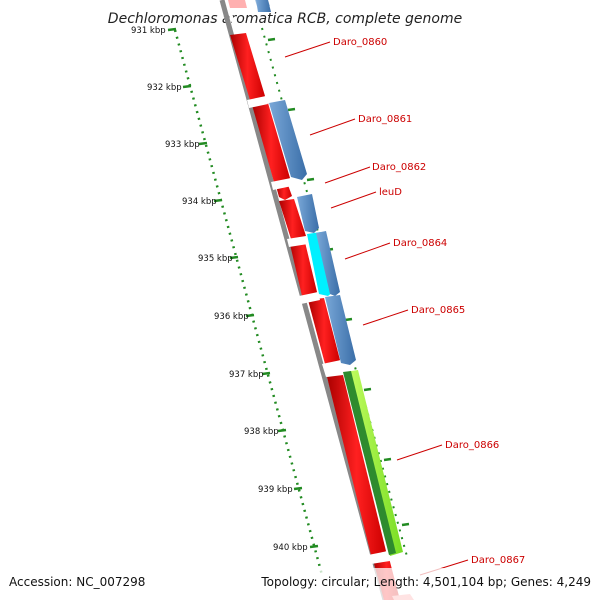  Describe the element at coordinates (288, 140) in the screenshot. I see `gene-feature-daro-0861-reverse` at that location.